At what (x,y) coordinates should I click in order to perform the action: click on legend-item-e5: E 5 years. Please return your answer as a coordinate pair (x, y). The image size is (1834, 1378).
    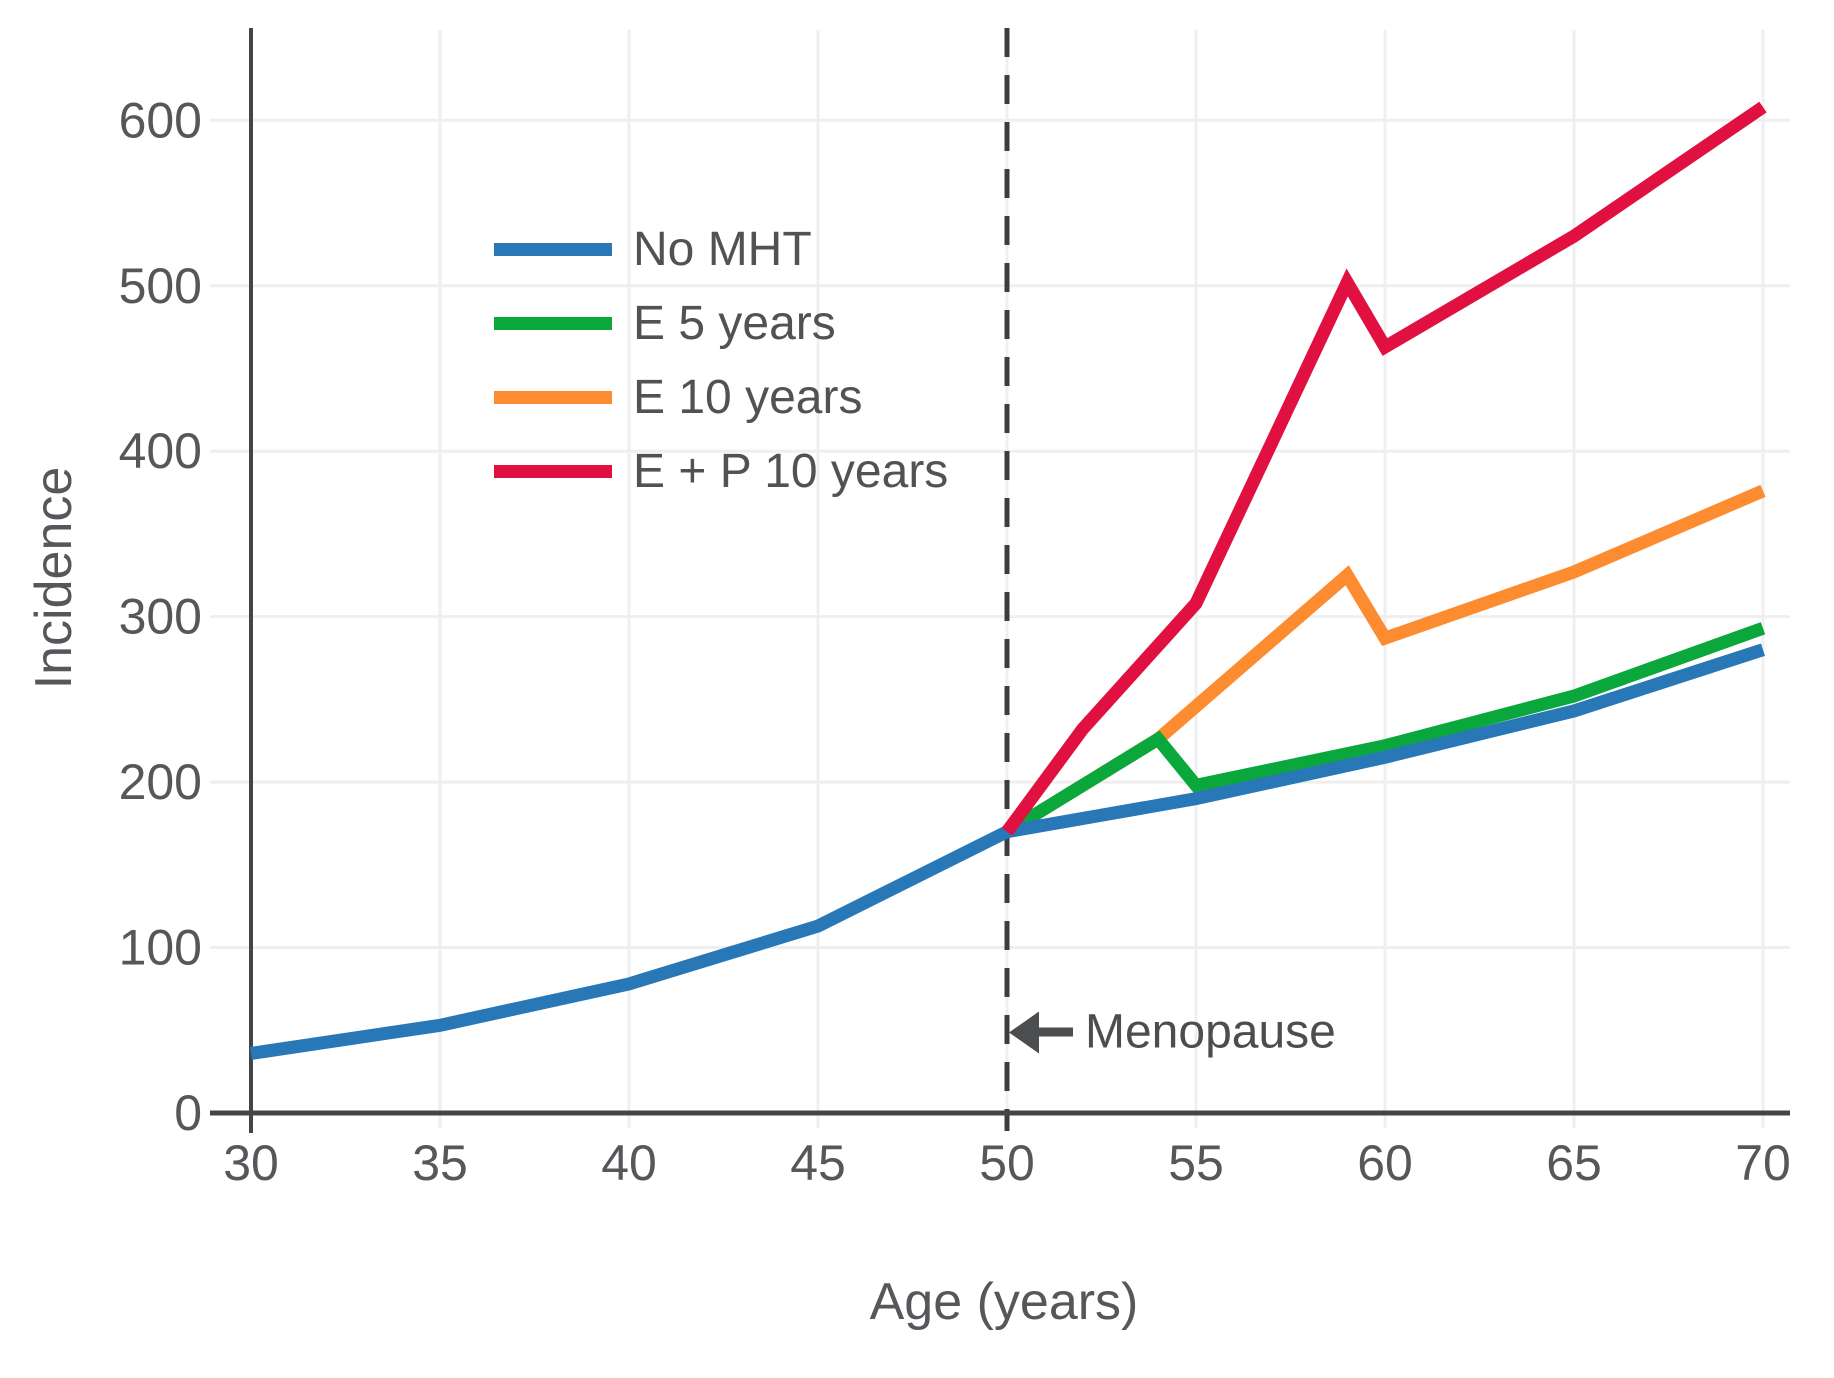
    Looking at the image, I should click on (721, 323).